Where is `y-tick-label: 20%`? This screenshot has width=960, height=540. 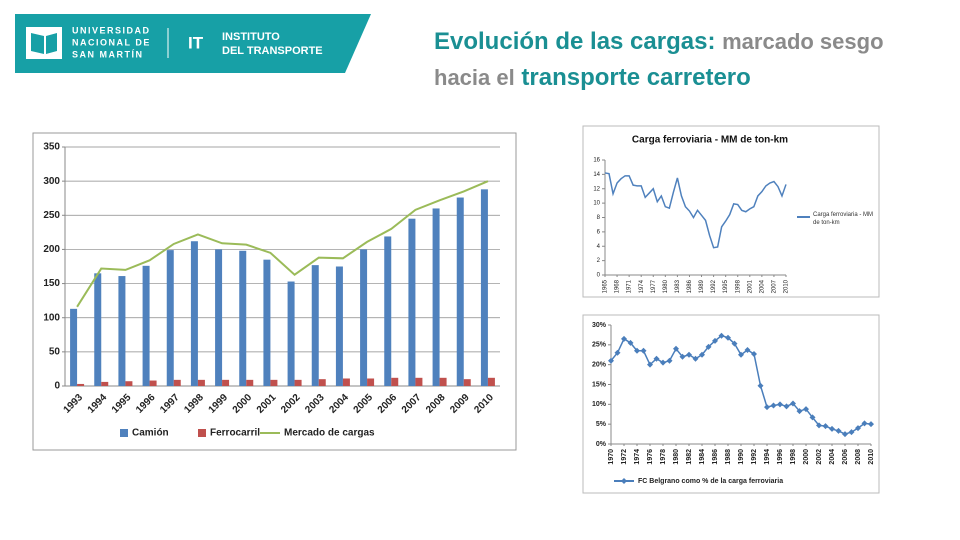
y-tick-label: 20% is located at coordinates (599, 365).